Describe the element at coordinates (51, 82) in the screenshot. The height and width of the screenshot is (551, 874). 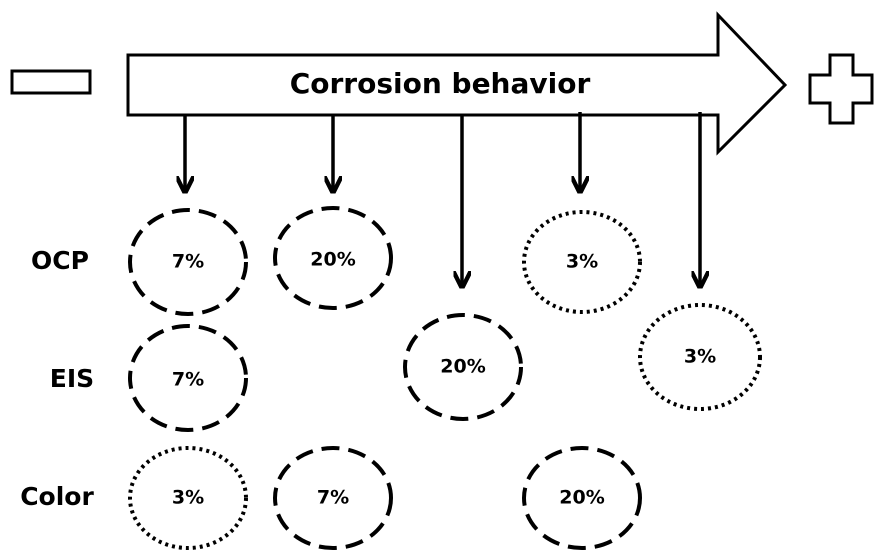
I see `minus-sign` at that location.